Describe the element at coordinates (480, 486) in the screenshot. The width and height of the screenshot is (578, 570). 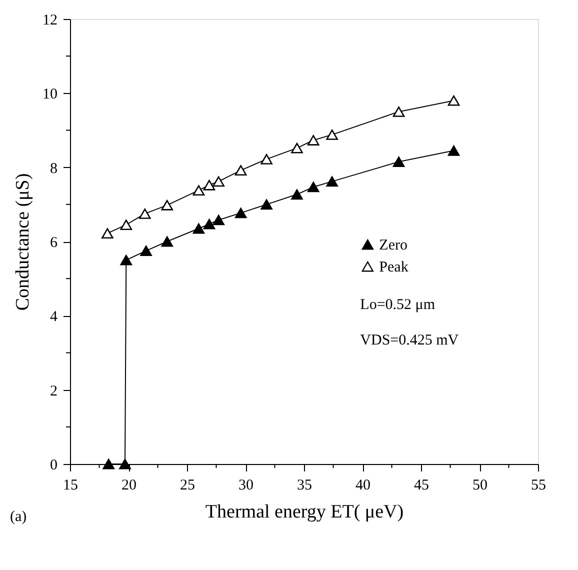
I see `x-tick-label: 50` at that location.